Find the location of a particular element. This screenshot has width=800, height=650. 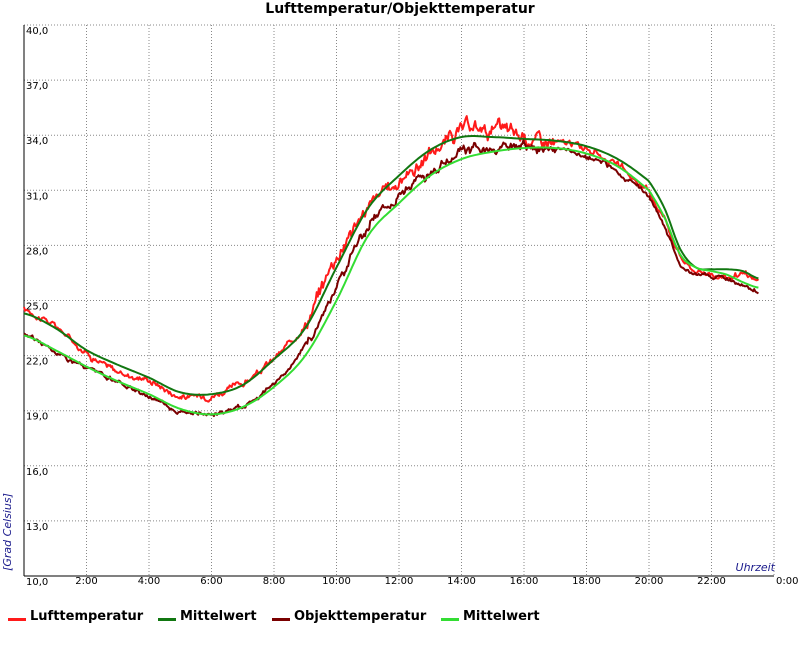

x-tick-label: 4:00 is located at coordinates (149, 581).